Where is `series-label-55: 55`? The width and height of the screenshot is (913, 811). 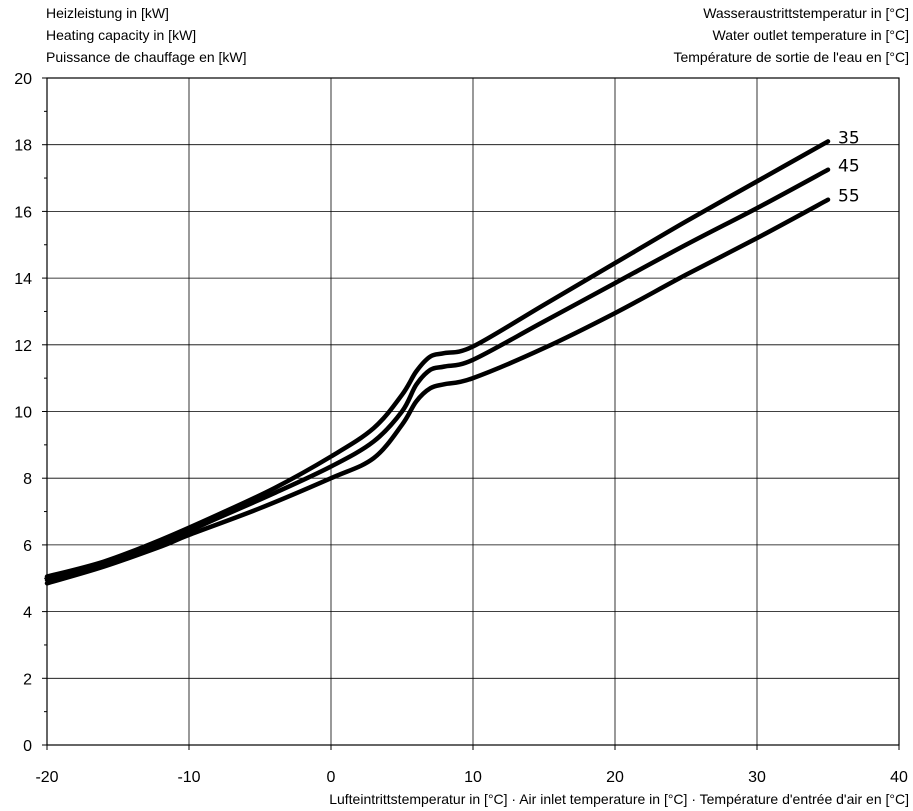 series-label-55: 55 is located at coordinates (849, 197).